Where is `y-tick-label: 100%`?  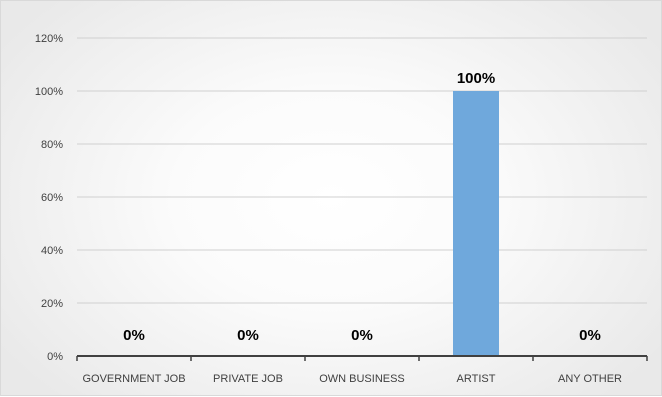
y-tick-label: 100% is located at coordinates (49, 92).